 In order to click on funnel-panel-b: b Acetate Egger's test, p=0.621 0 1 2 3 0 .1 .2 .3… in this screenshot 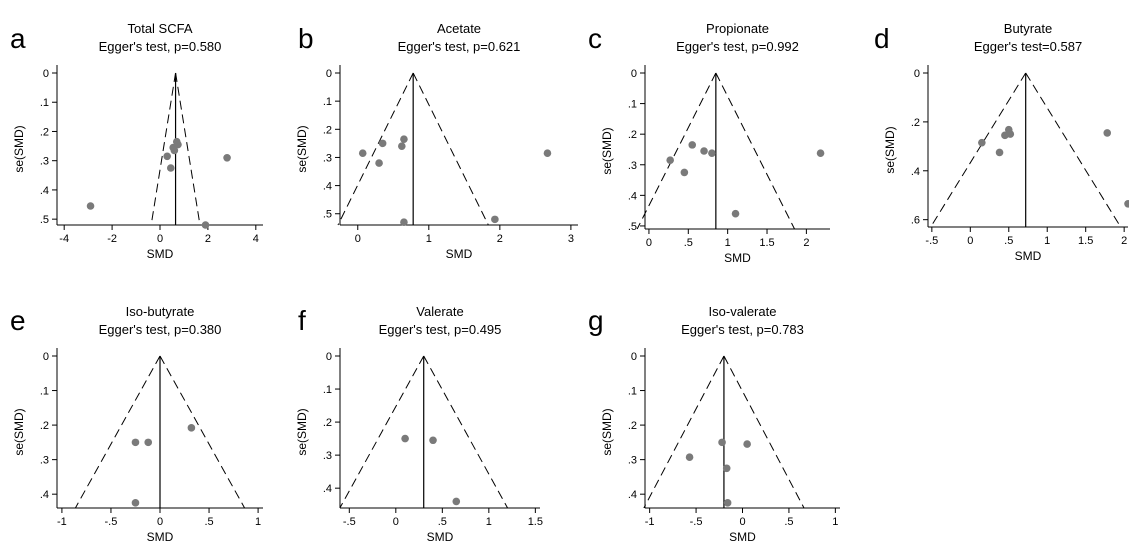, I will do `click(436, 141)`.